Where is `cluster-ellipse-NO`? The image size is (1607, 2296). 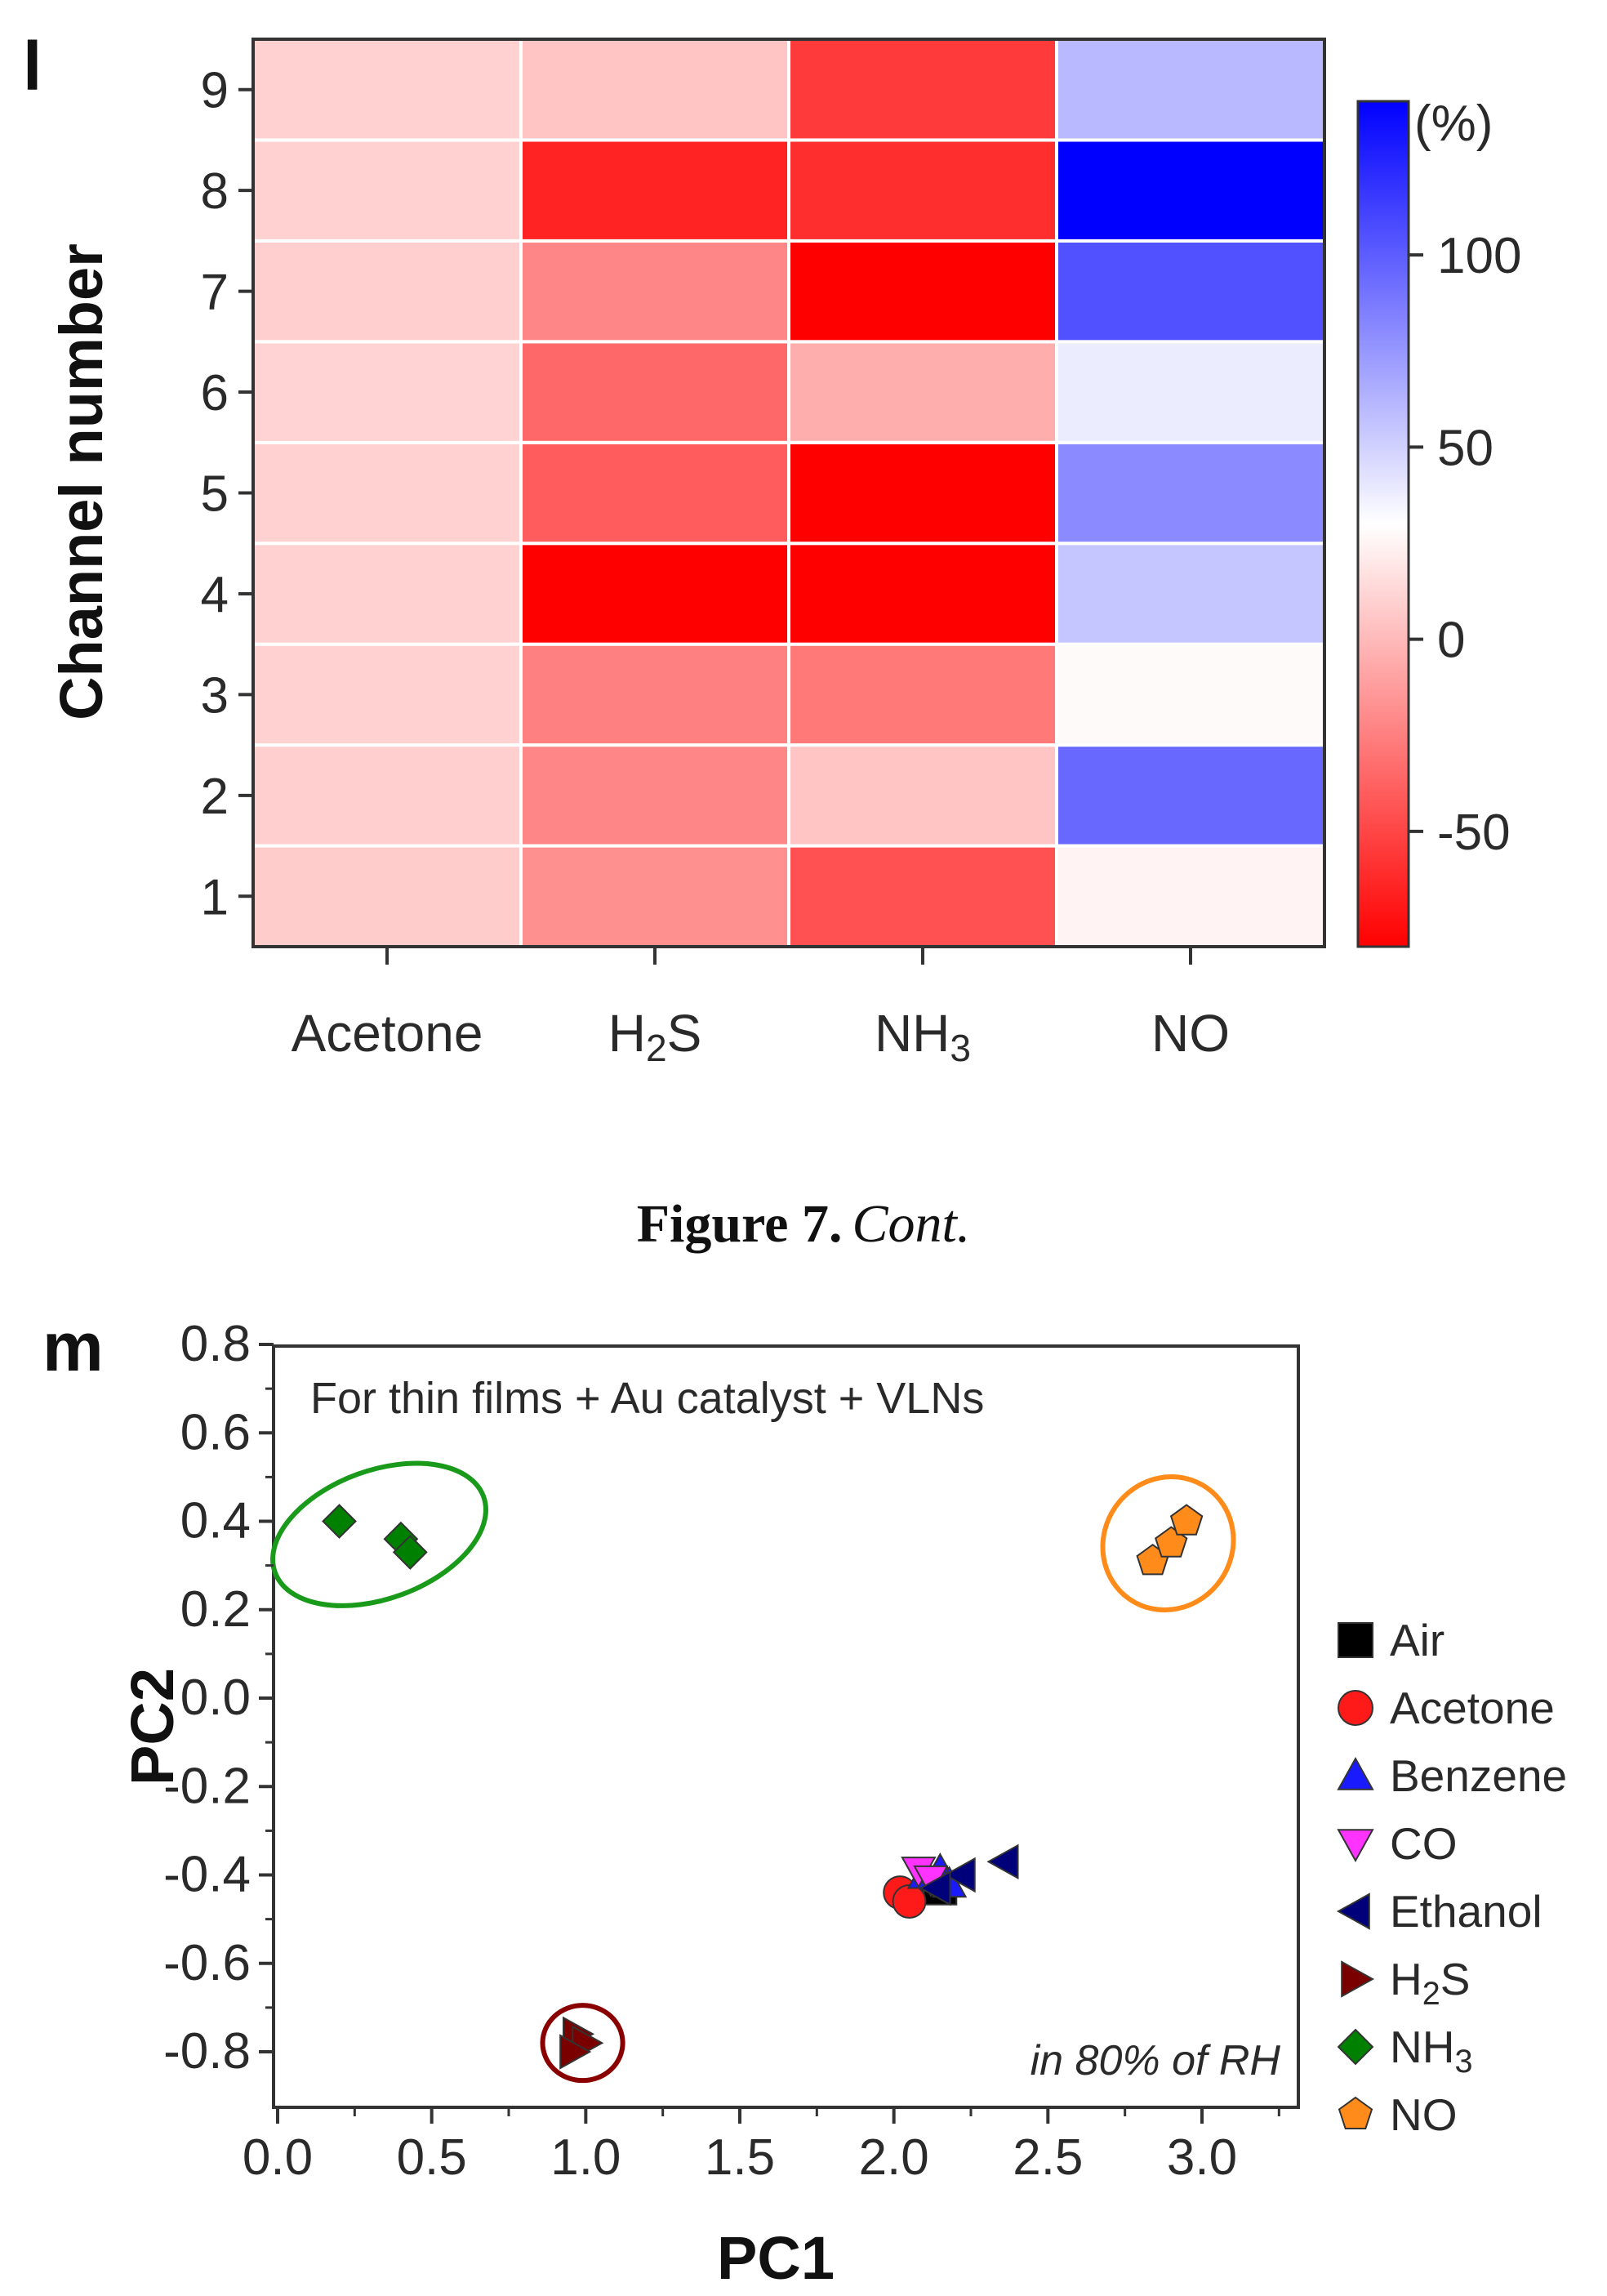
cluster-ellipse-NO is located at coordinates (1168, 1543).